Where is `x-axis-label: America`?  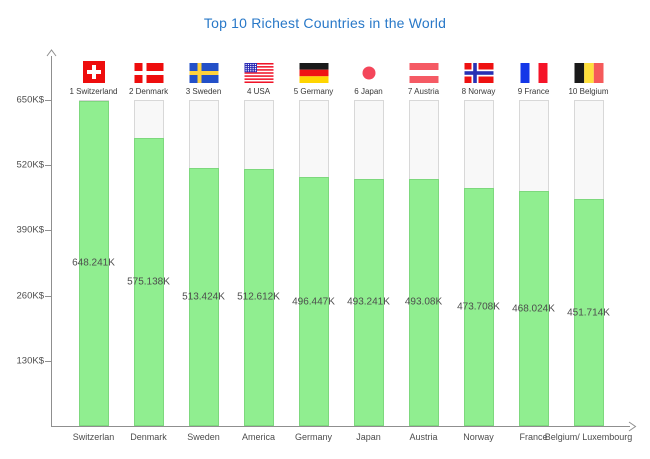 x-axis-label: America is located at coordinates (258, 437).